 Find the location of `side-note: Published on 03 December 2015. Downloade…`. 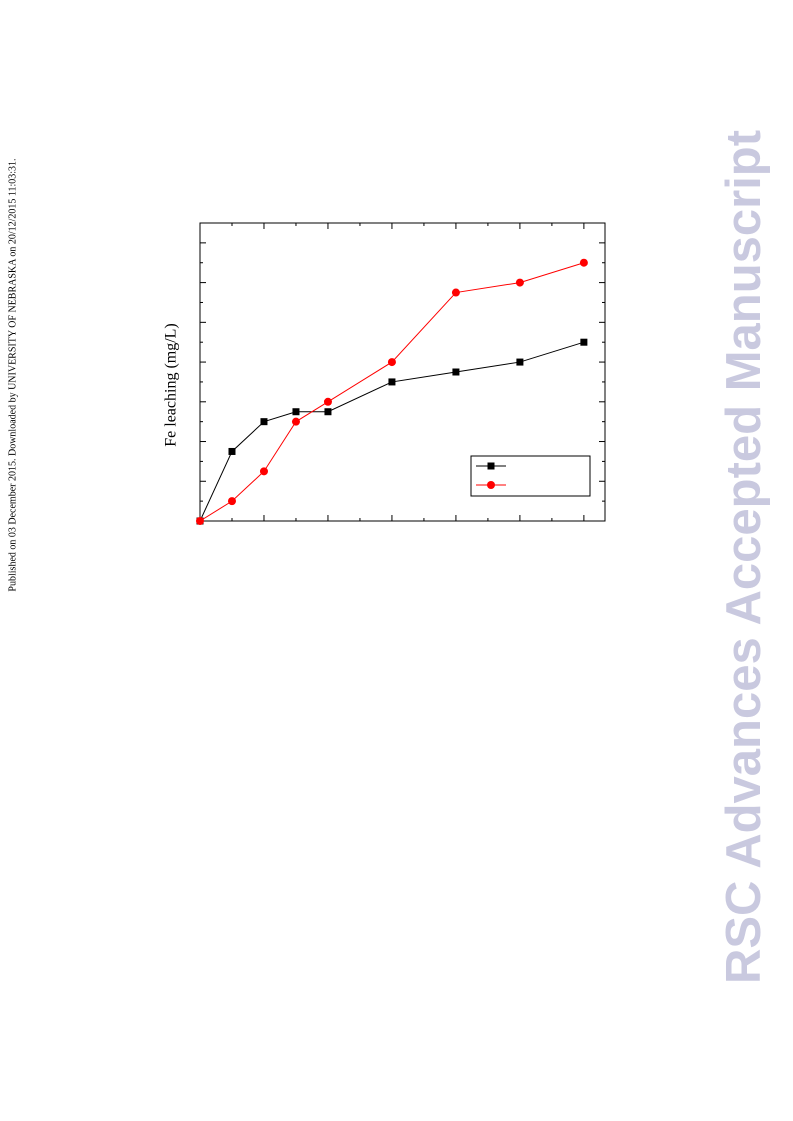

side-note: Published on 03 December 2015. Downloade… is located at coordinates (12, 374).